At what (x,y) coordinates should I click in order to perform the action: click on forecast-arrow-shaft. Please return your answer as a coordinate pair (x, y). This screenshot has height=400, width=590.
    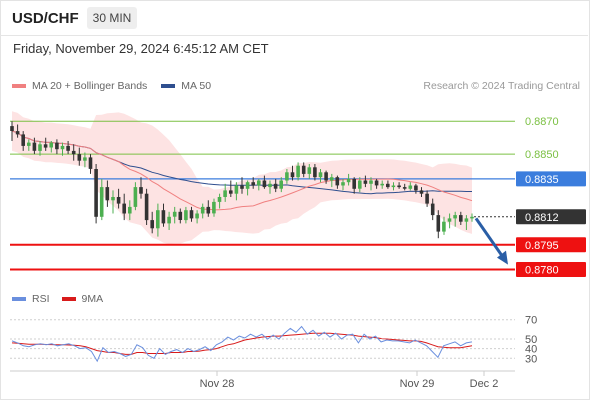
    Looking at the image, I should click on (490, 238).